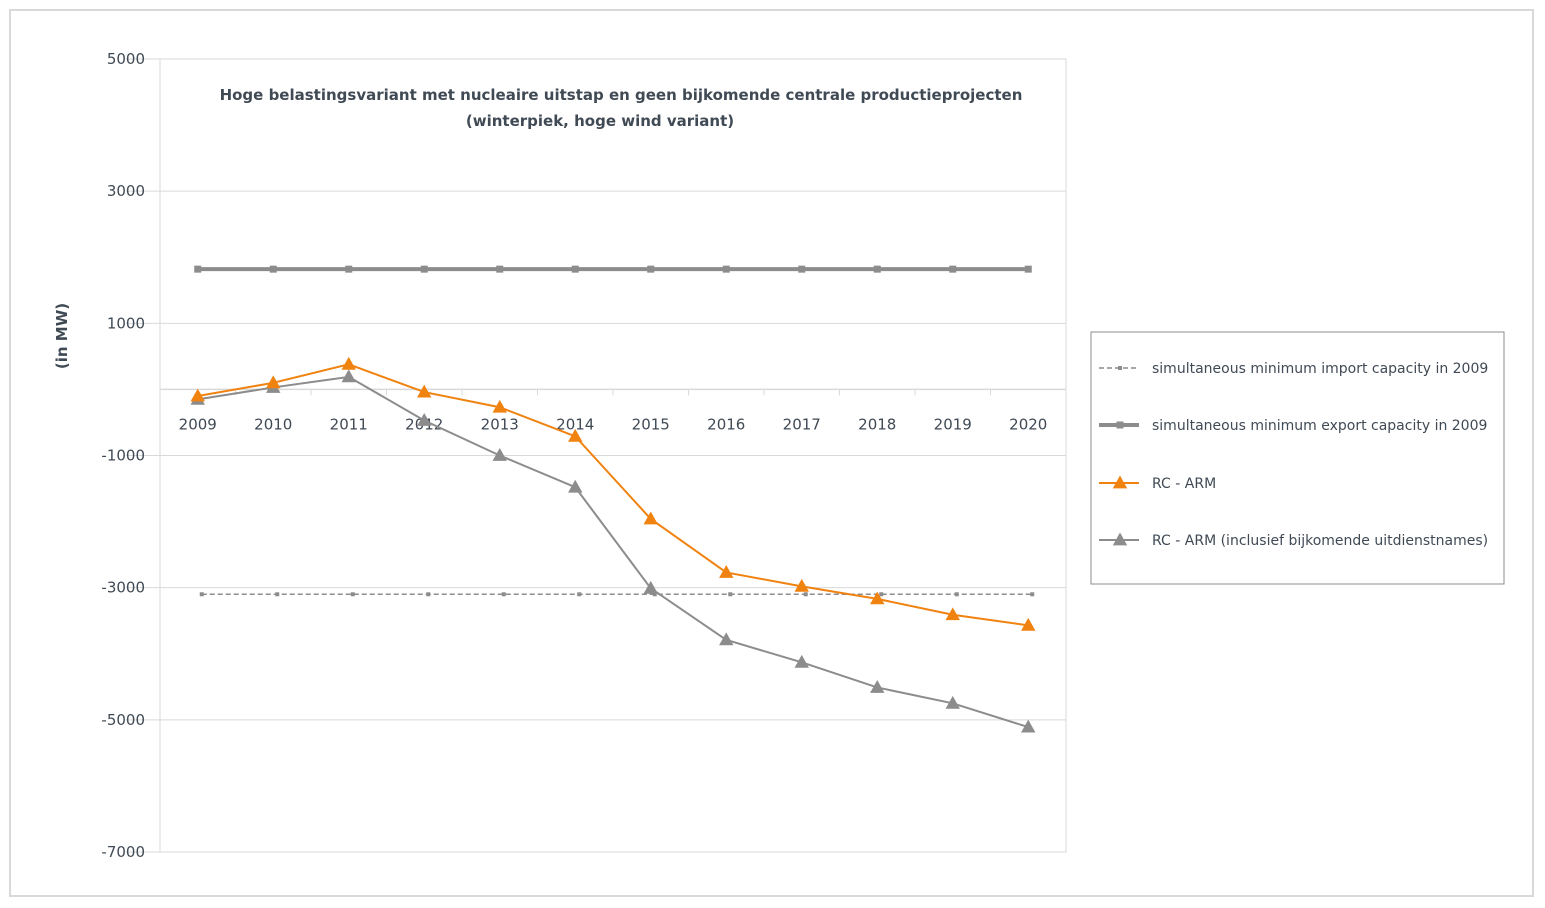  Describe the element at coordinates (349, 424) in the screenshot. I see `x-tick-label-2011: 2011` at that location.